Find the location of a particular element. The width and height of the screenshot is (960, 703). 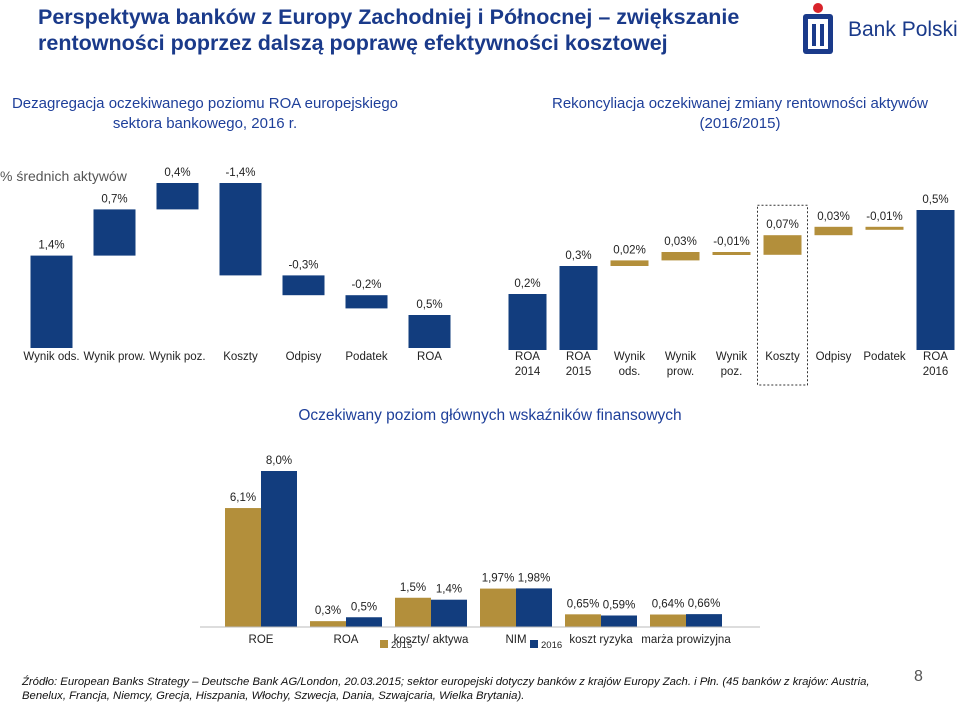

chart1-ylabel: % średnich aktywów is located at coordinates (63, 176).